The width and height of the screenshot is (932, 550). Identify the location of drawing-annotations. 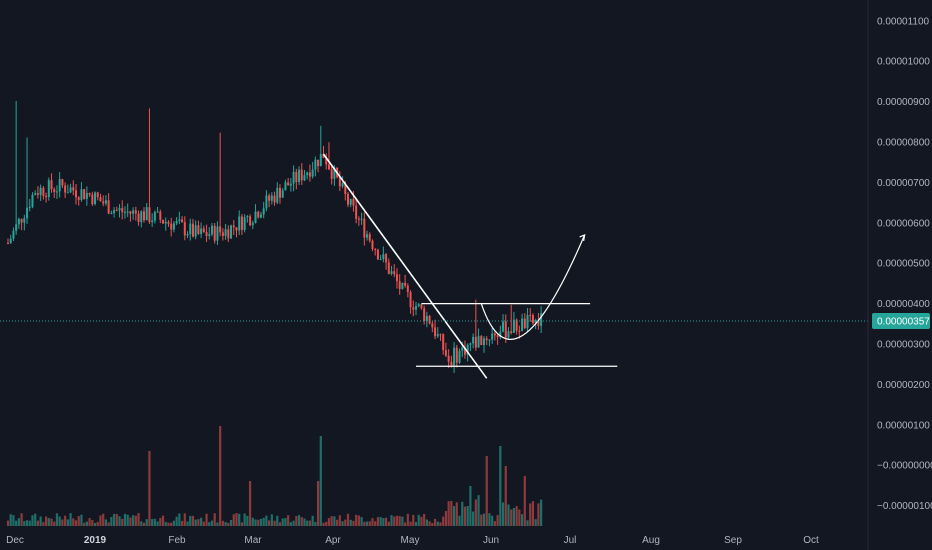
(470, 266).